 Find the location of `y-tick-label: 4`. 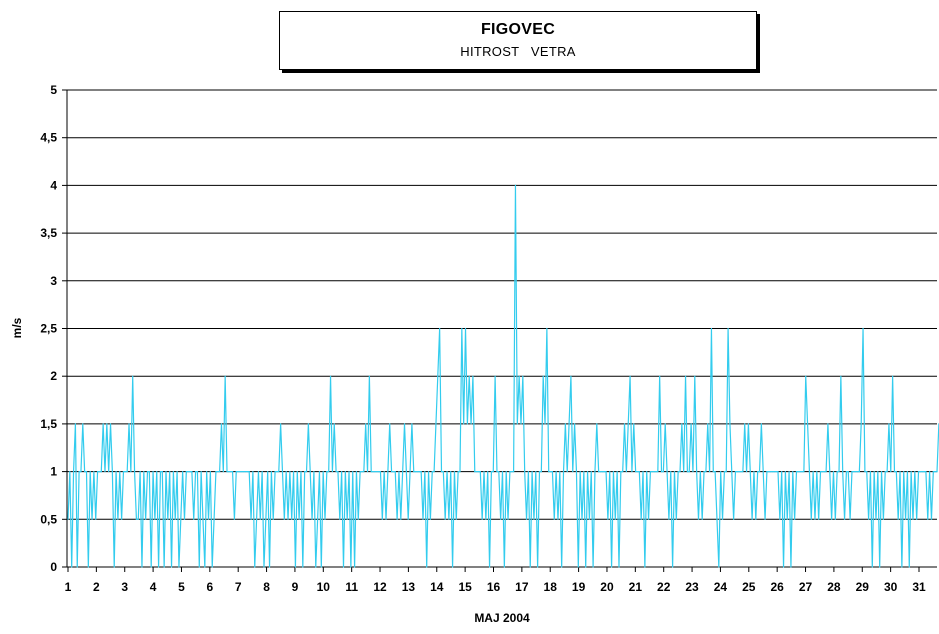

y-tick-label: 4 is located at coordinates (53, 185).